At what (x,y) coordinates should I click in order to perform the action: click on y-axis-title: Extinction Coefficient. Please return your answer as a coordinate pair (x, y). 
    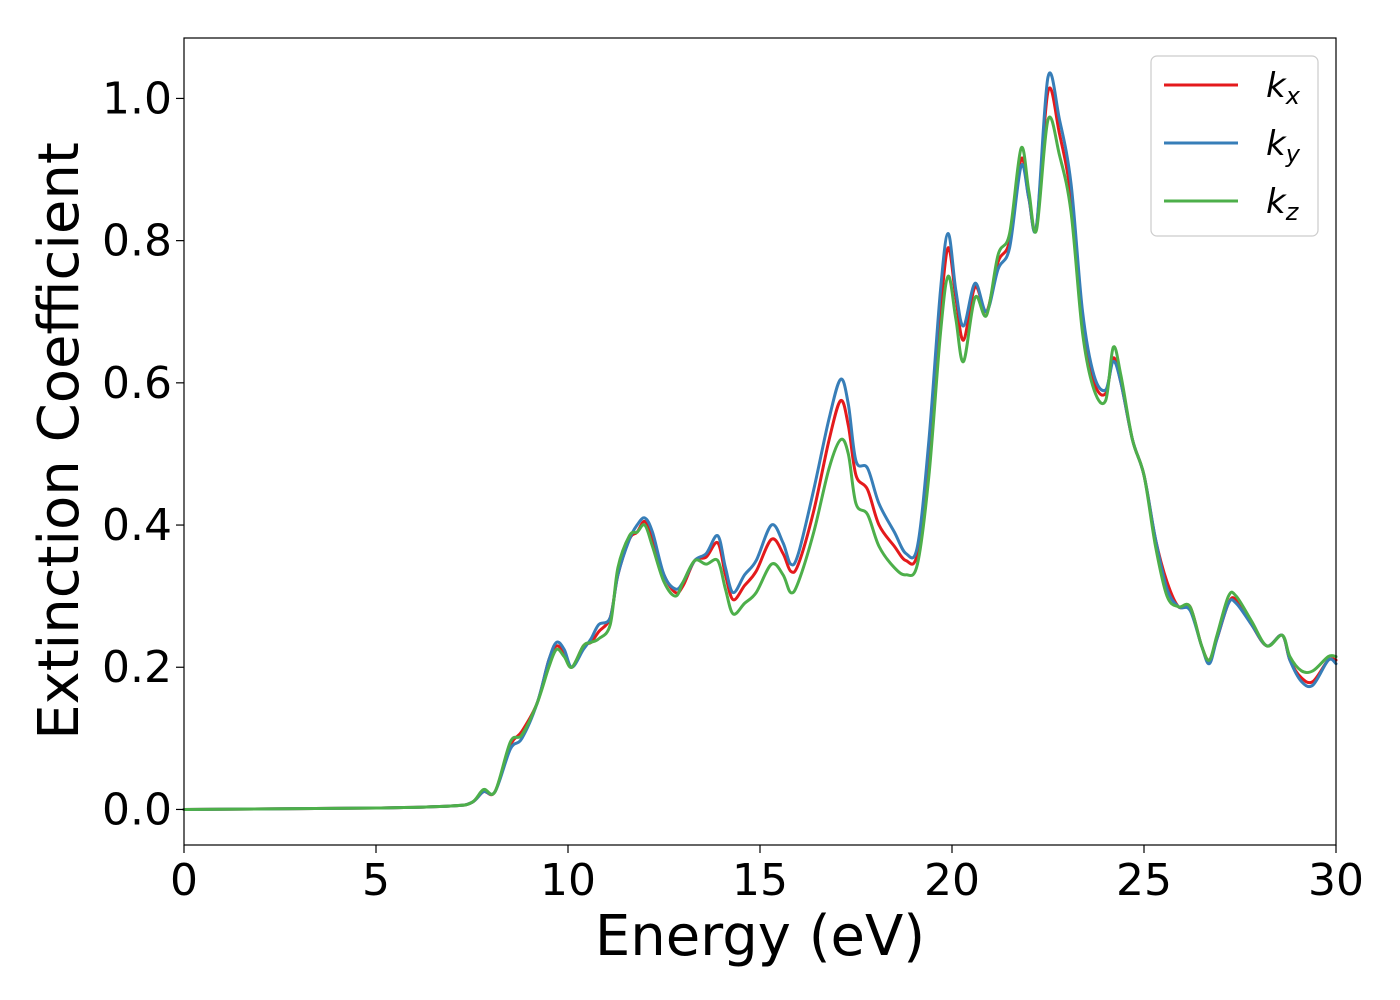
    Looking at the image, I should click on (59, 441).